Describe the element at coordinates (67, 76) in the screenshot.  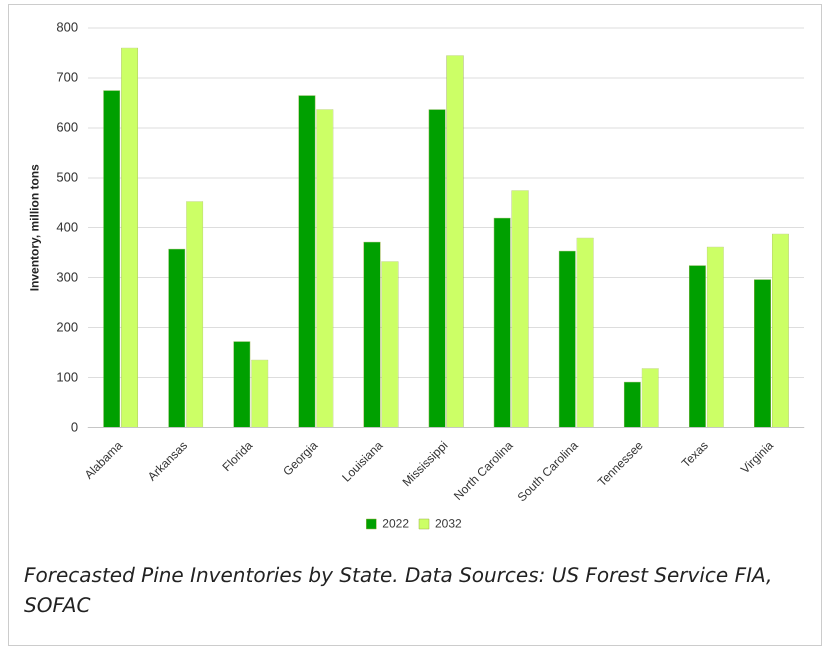
I see `y-tick-label: 700` at that location.